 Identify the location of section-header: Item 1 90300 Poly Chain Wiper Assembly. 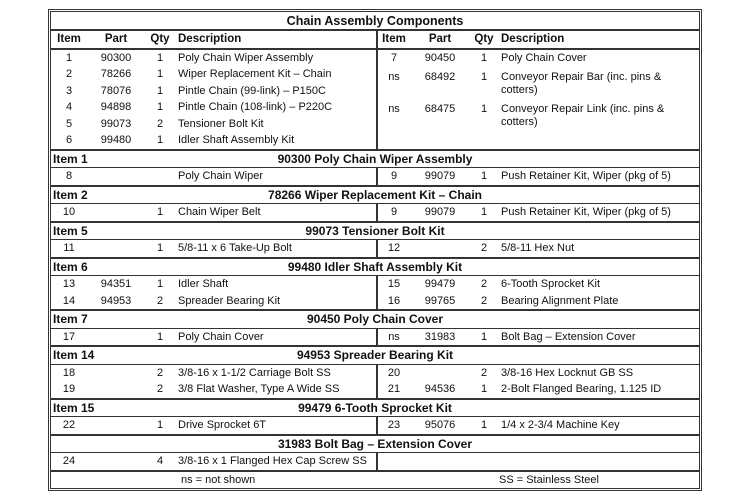
(375, 159).